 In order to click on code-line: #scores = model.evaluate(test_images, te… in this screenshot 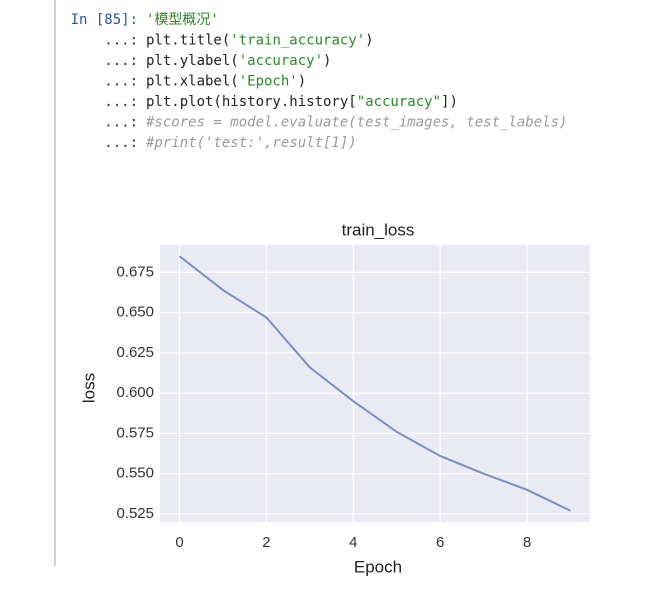, I will do `click(356, 123)`.